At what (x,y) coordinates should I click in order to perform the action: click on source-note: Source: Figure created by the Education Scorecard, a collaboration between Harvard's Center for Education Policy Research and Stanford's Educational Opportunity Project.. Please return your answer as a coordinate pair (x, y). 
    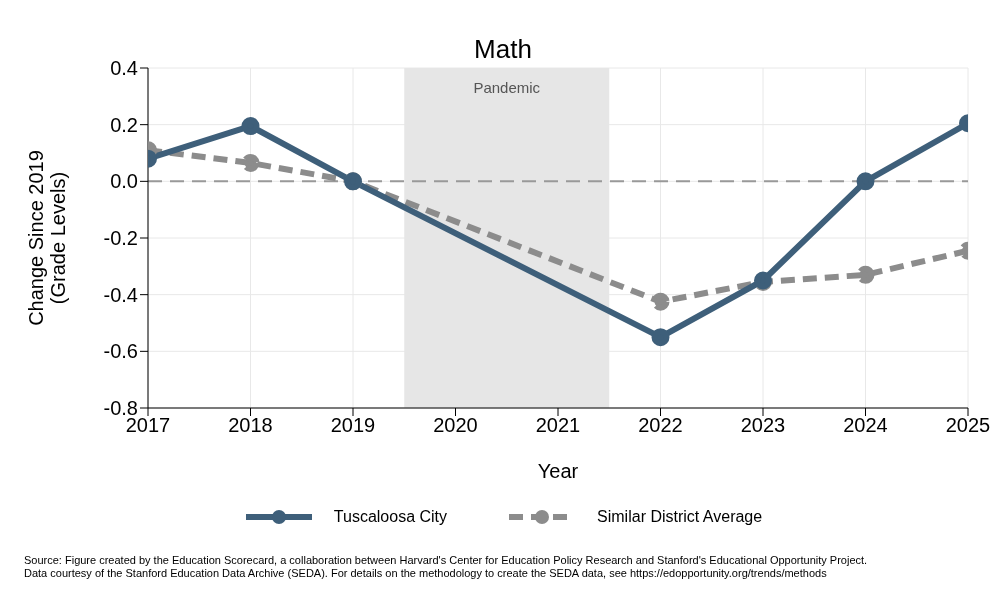
    Looking at the image, I should click on (446, 560).